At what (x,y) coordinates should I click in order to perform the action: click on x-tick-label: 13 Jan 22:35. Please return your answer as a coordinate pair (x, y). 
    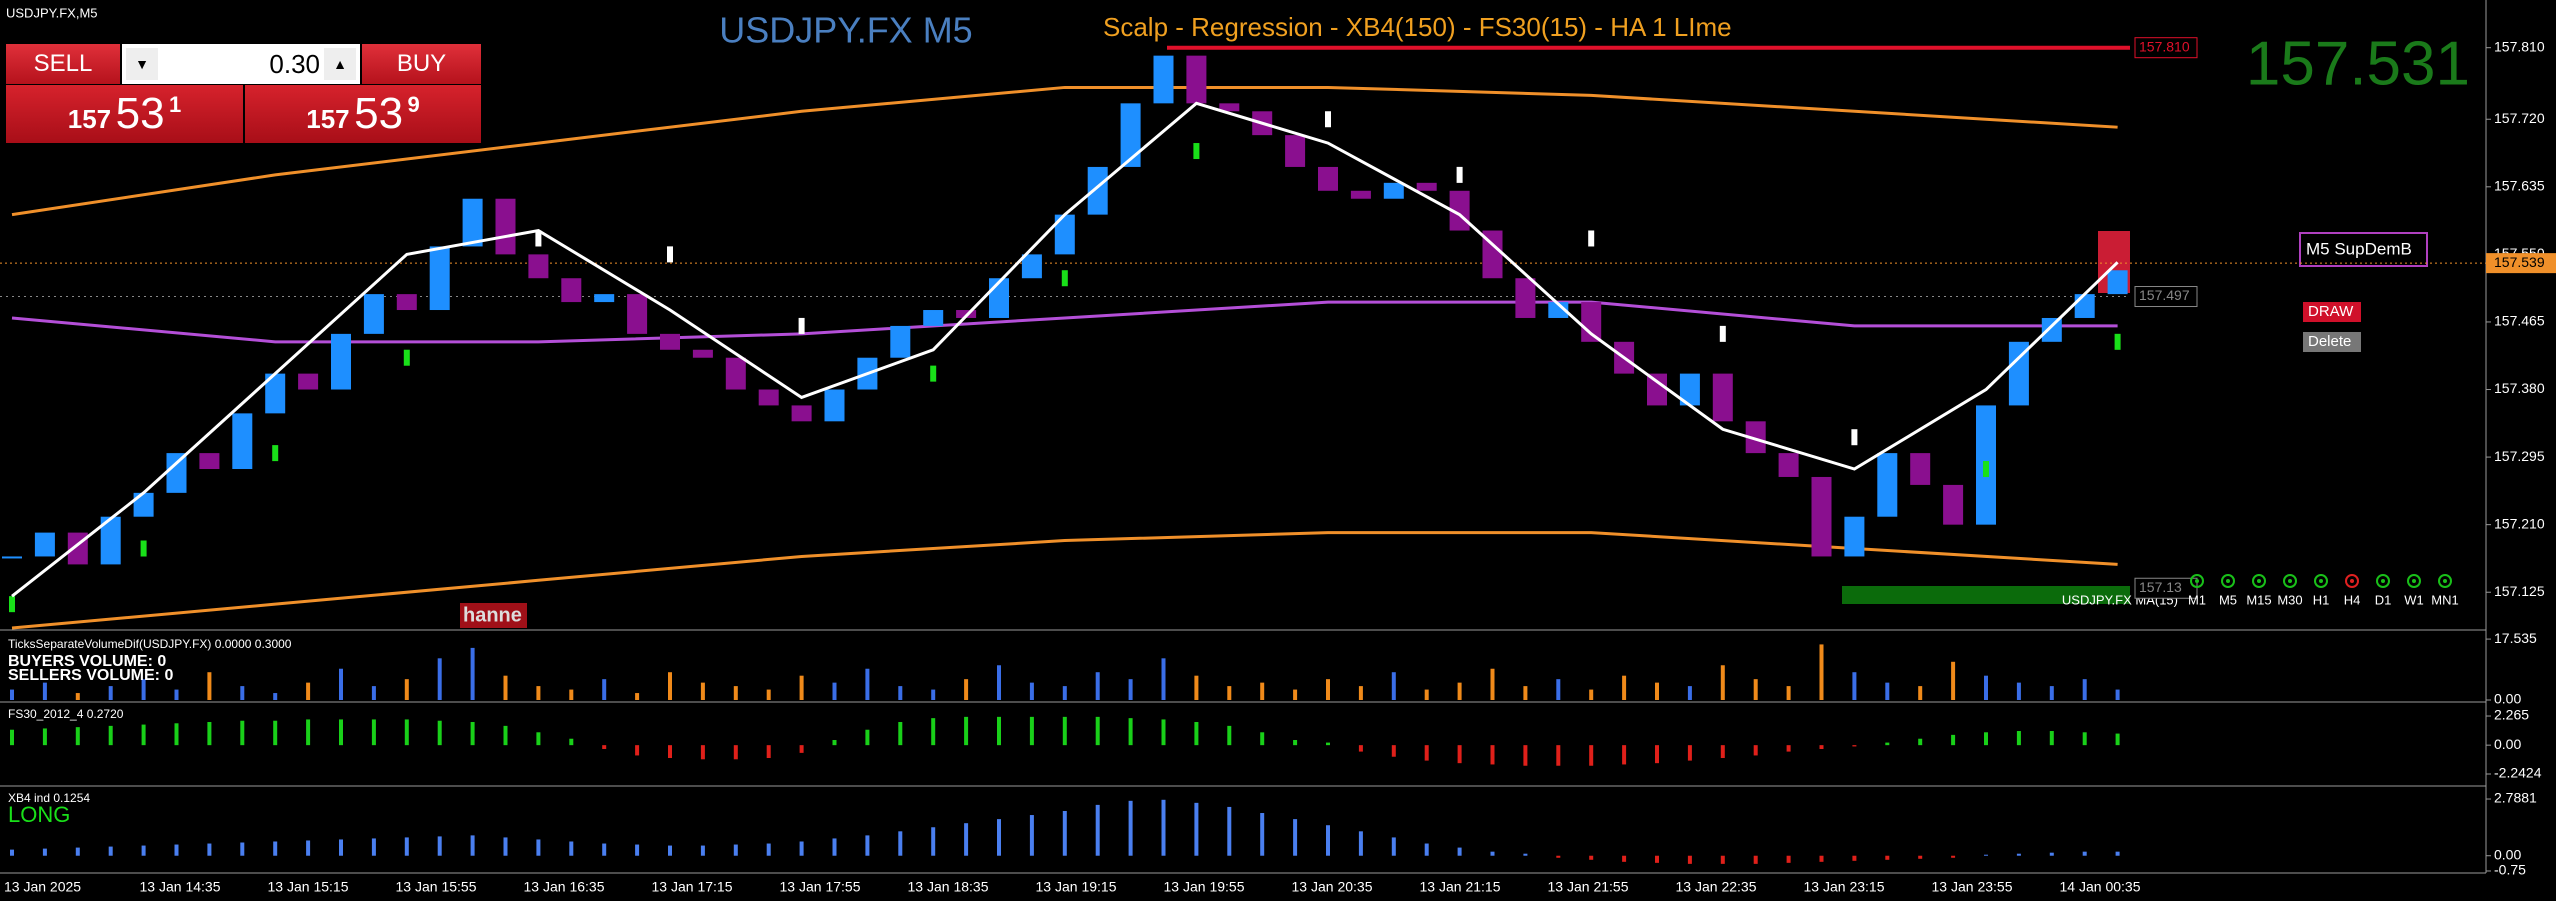
    Looking at the image, I should click on (1716, 887).